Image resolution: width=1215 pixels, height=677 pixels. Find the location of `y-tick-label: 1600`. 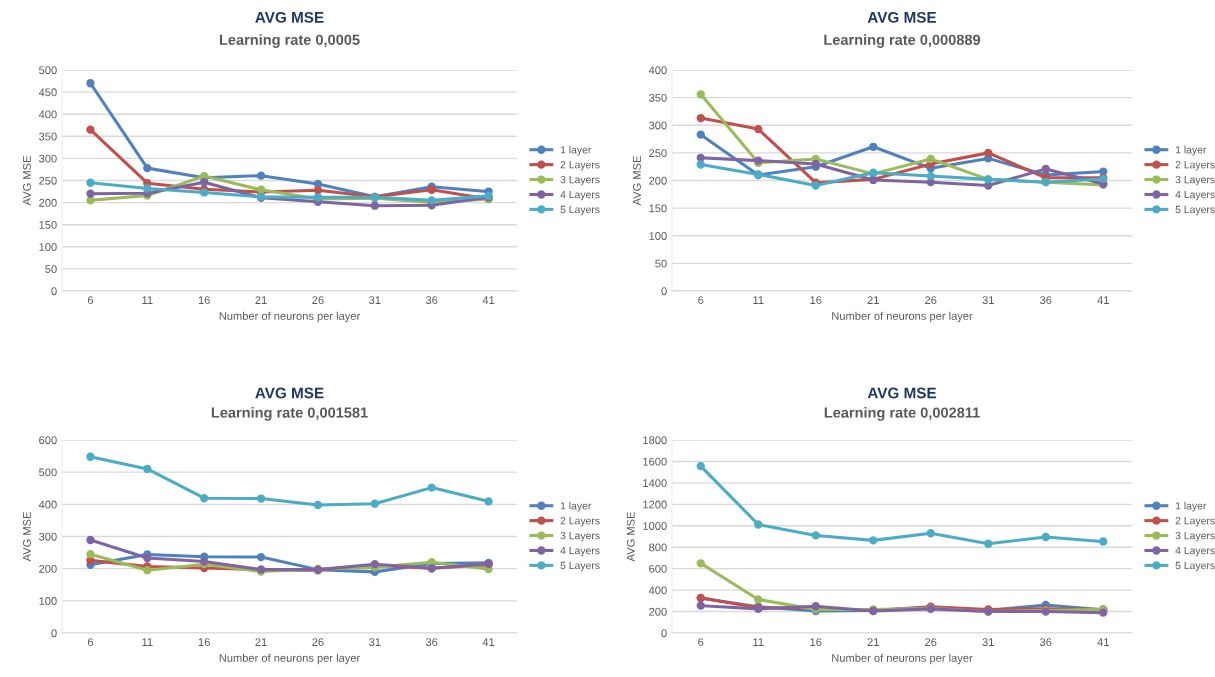

y-tick-label: 1600 is located at coordinates (655, 461).